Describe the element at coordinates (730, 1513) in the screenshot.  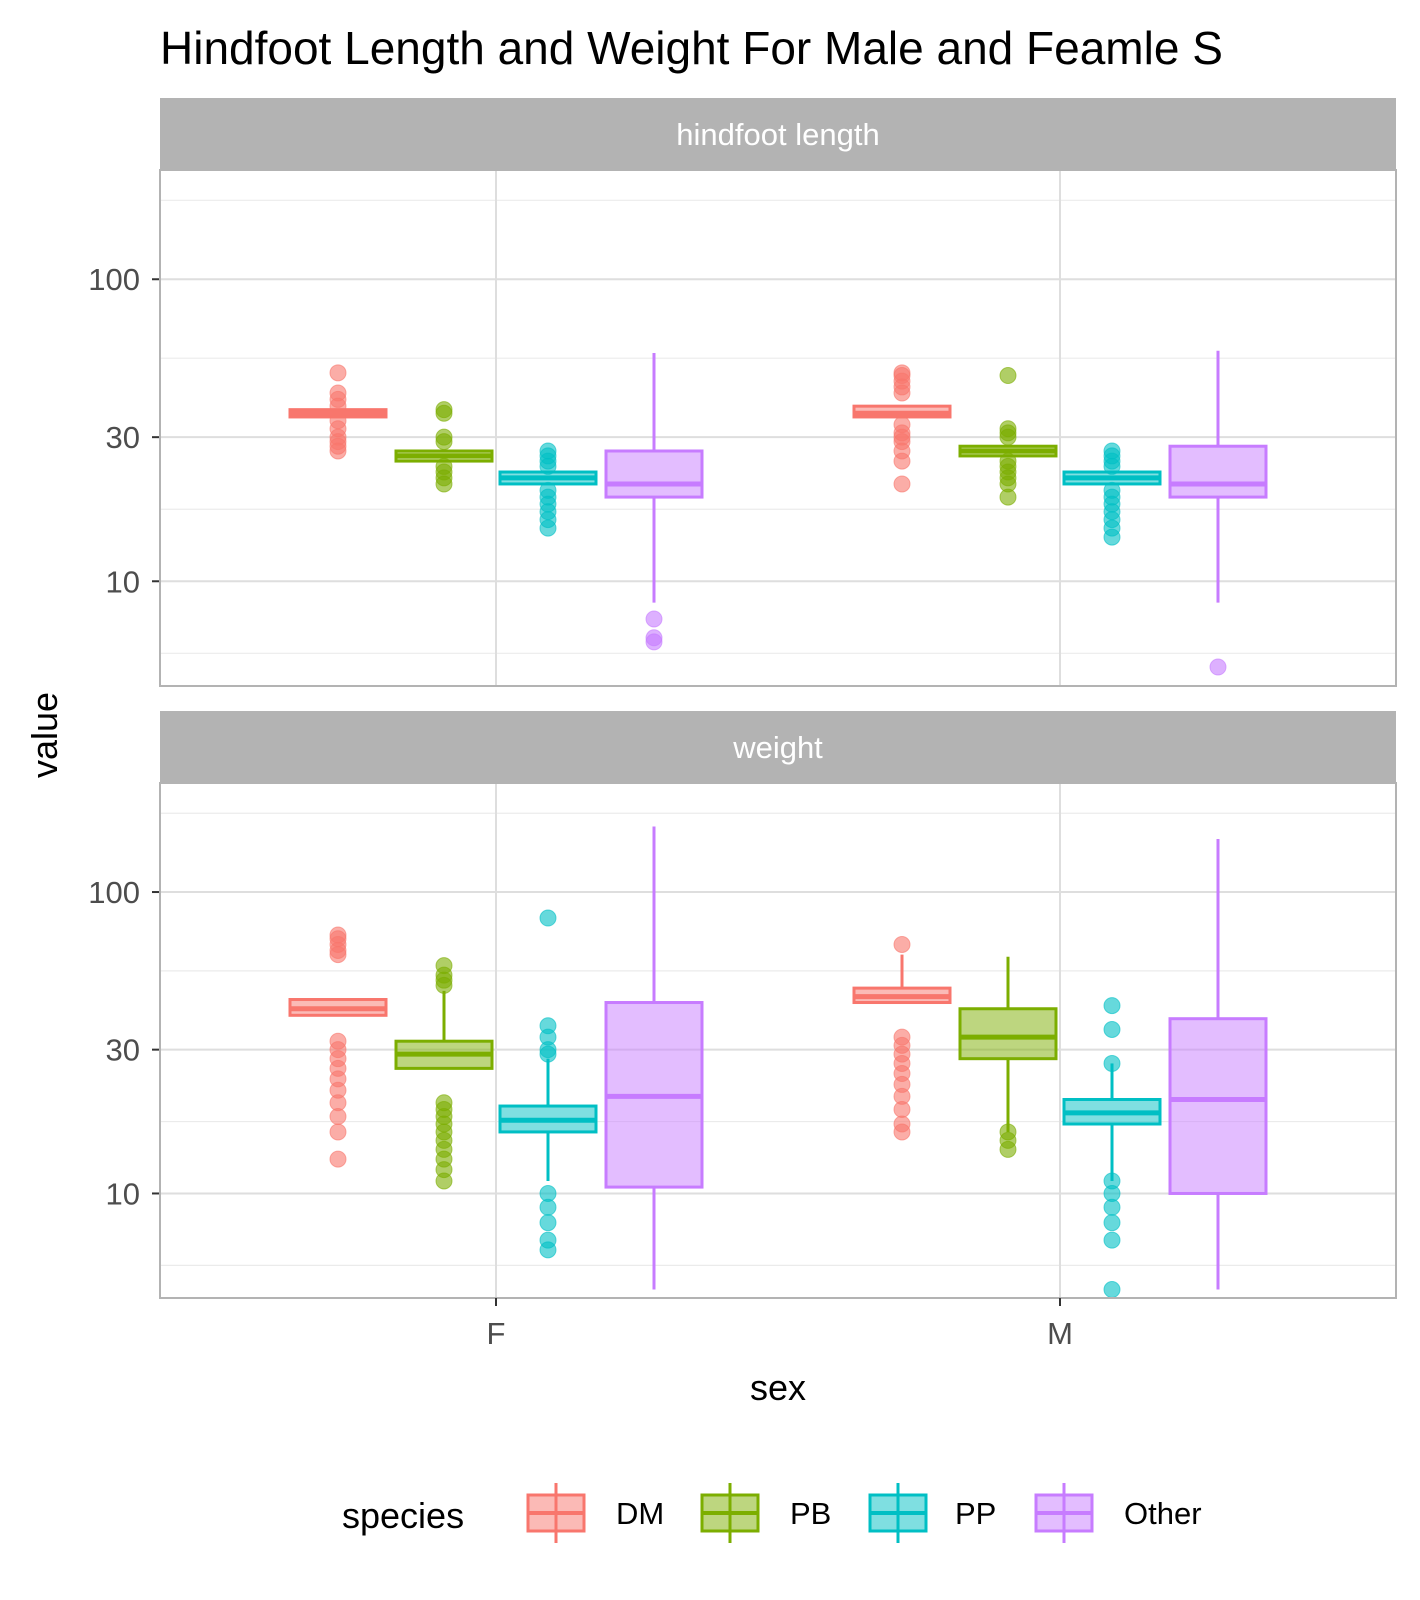
I see `legend-key-PB` at that location.